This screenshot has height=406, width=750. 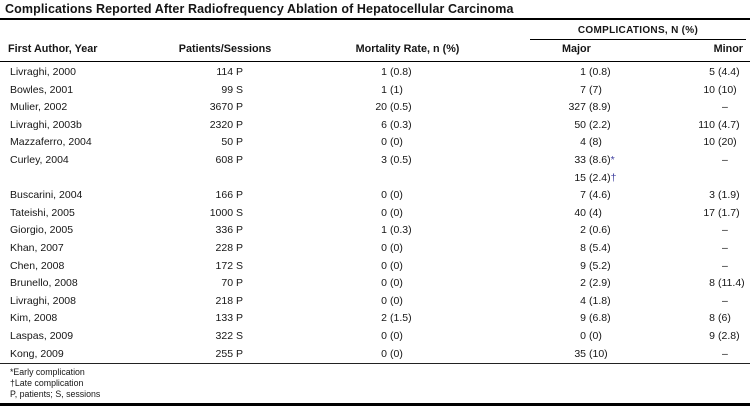 What do you see at coordinates (375, 143) in the screenshot?
I see `table-row: Mazzaferro, 2004 50 P 0 (0) 4 (8) 10 (20)` at bounding box center [375, 143].